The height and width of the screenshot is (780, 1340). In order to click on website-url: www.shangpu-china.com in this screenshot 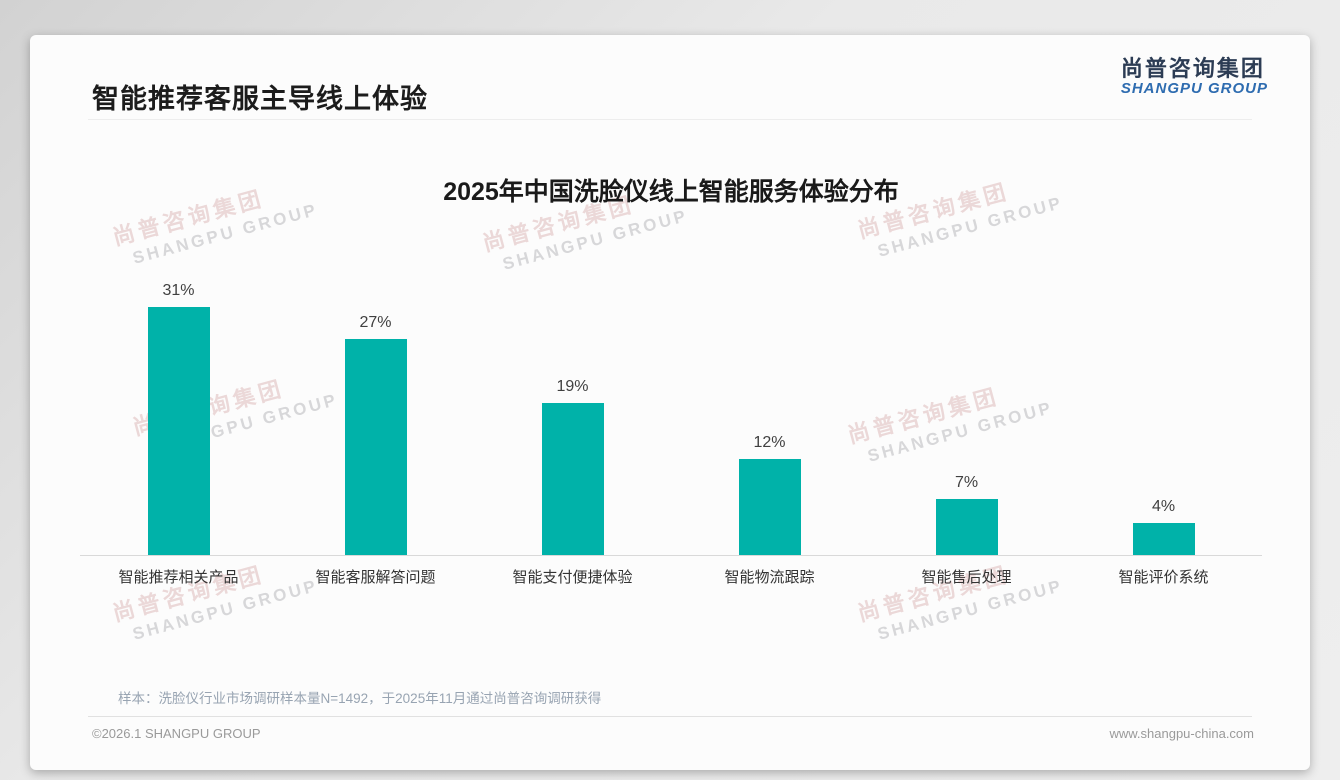, I will do `click(1181, 733)`.